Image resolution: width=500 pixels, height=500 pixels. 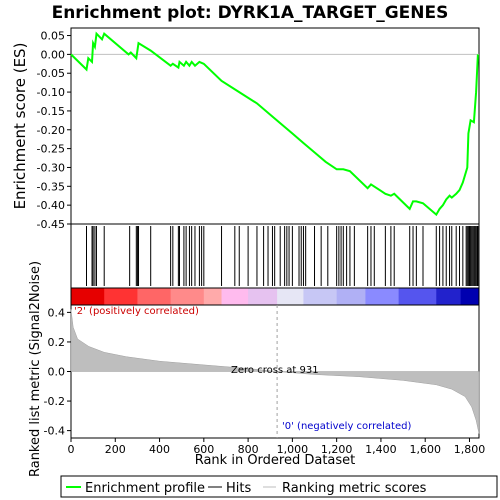 What do you see at coordinates (470, 449) in the screenshot?
I see `x-tick-label: 1,800` at bounding box center [470, 449].